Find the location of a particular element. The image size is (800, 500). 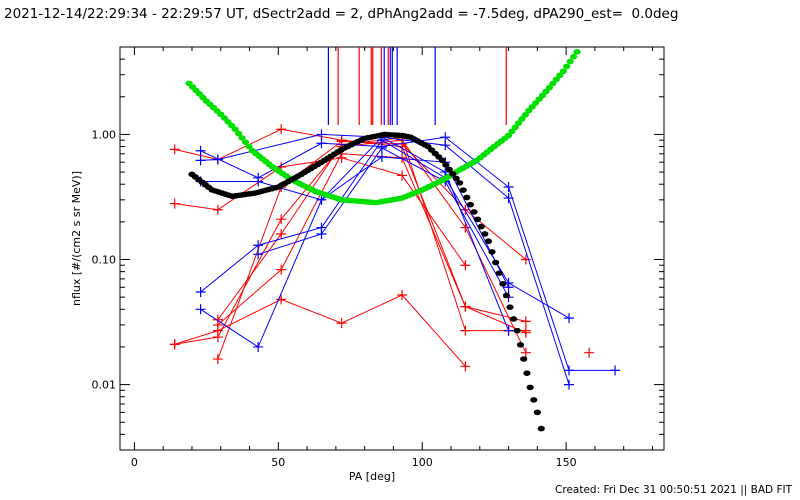

x-tick-label: 150 is located at coordinates (566, 462).